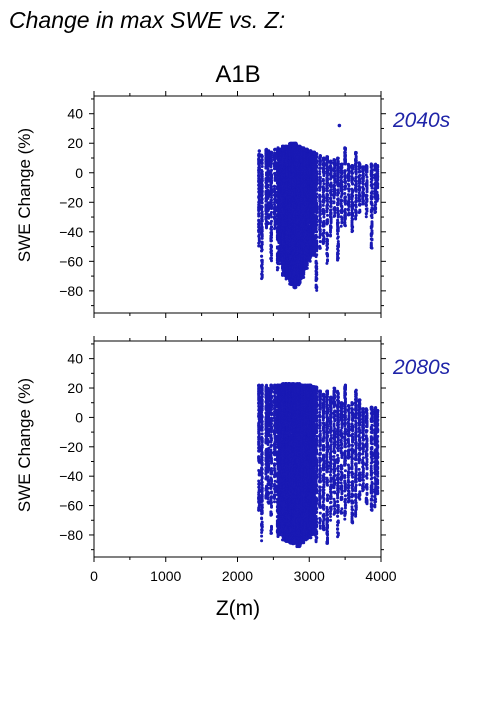  Describe the element at coordinates (24, 195) in the screenshot. I see `y-axis-label-2040s: SWE Change (%)` at that location.